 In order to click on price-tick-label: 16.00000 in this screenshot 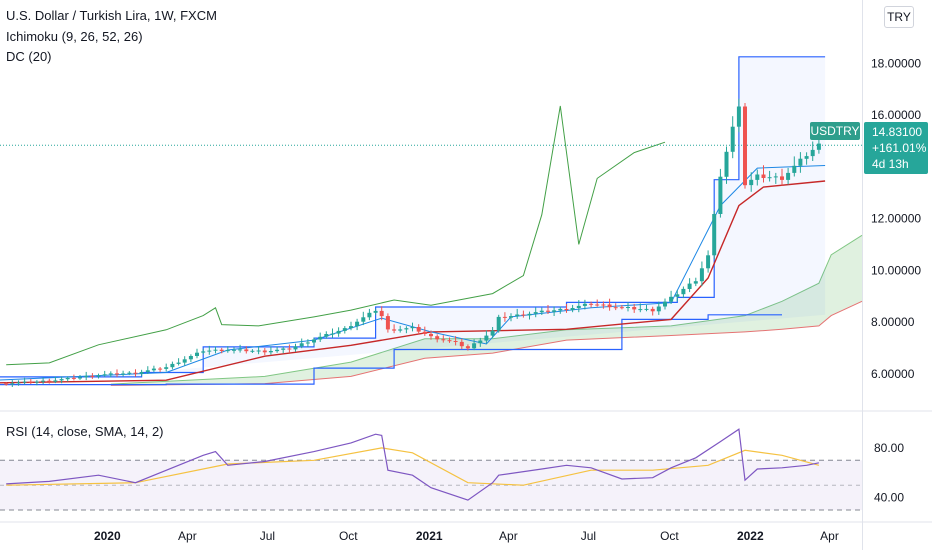, I will do `click(896, 115)`.